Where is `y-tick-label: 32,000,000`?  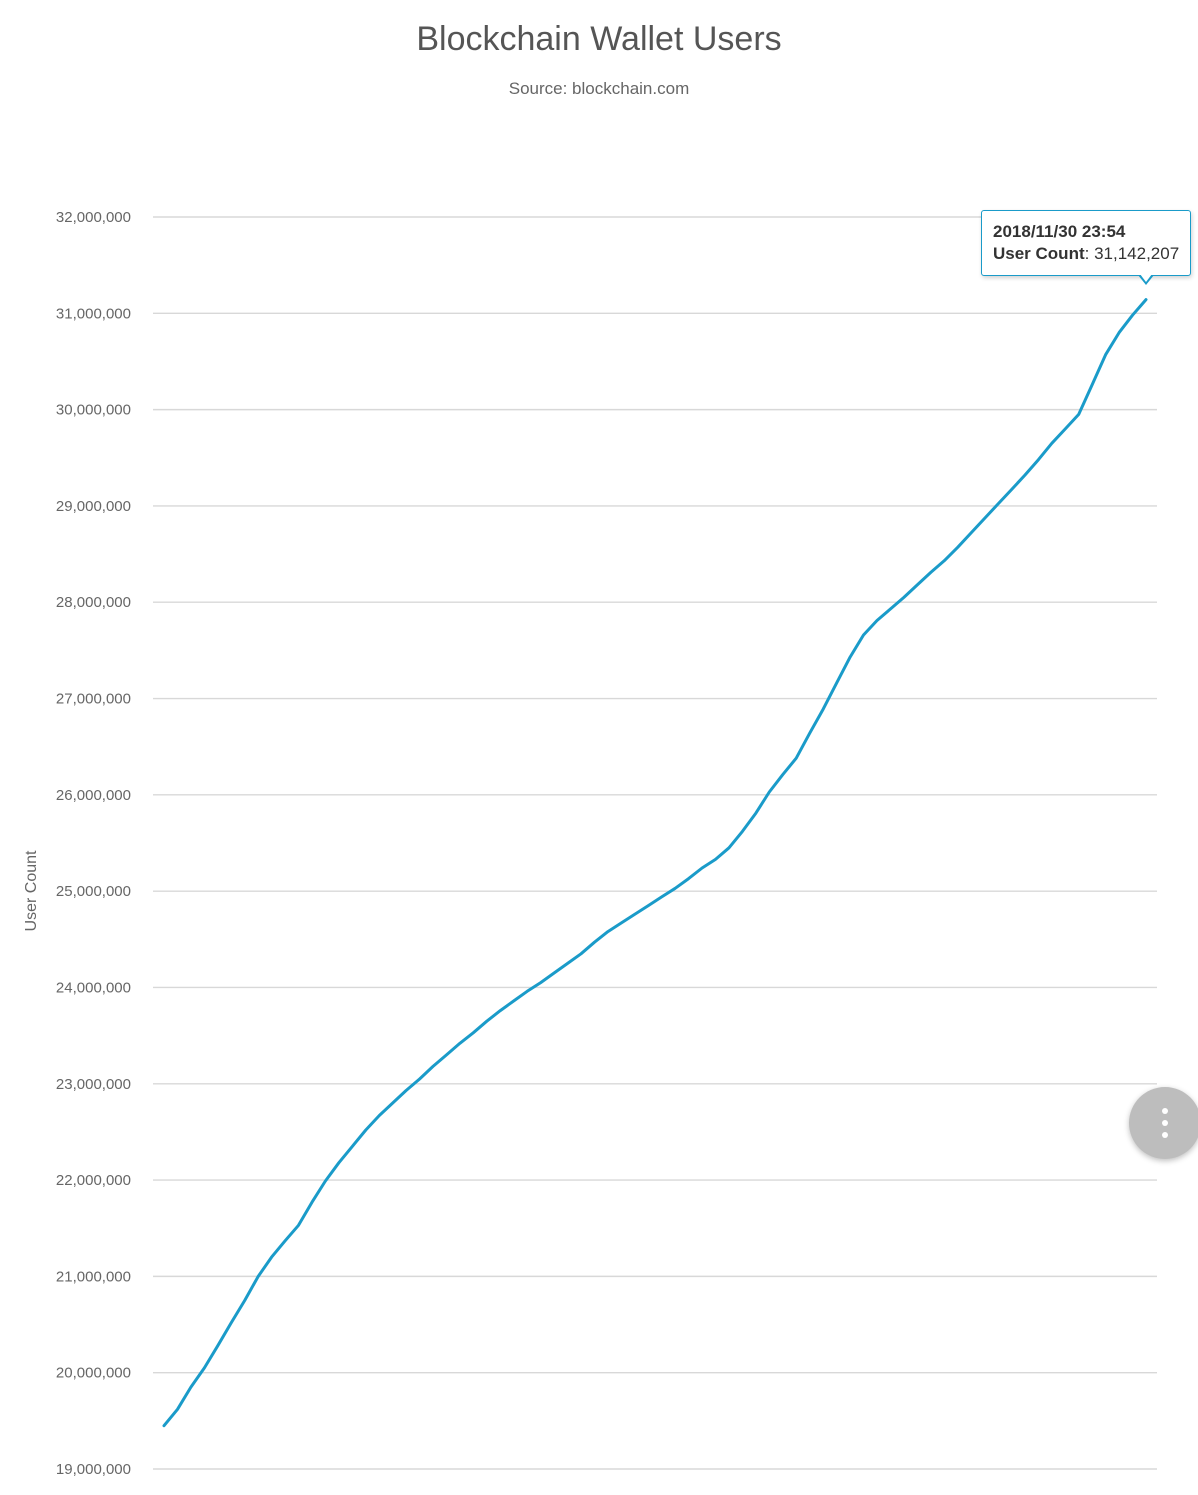 y-tick-label: 32,000,000 is located at coordinates (93, 217).